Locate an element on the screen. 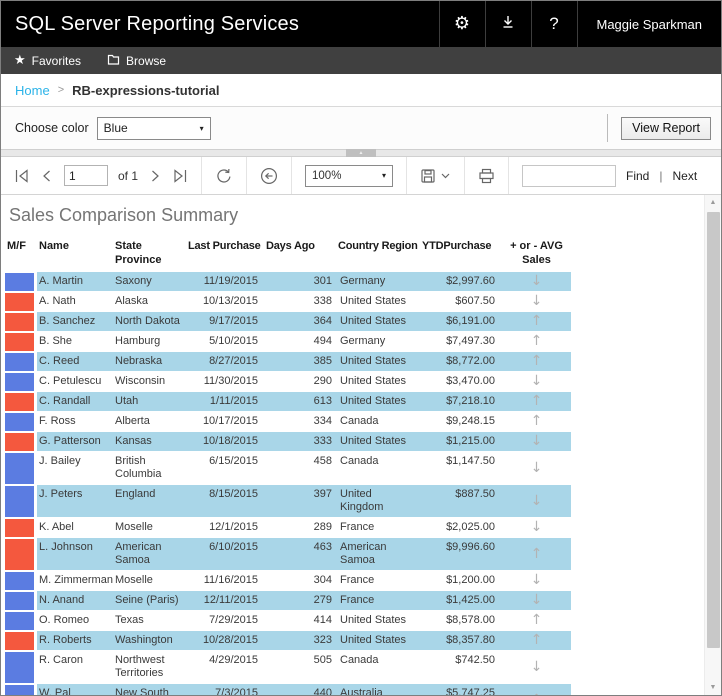 The image size is (722, 696). column-header: Last Purchase is located at coordinates (224, 246).